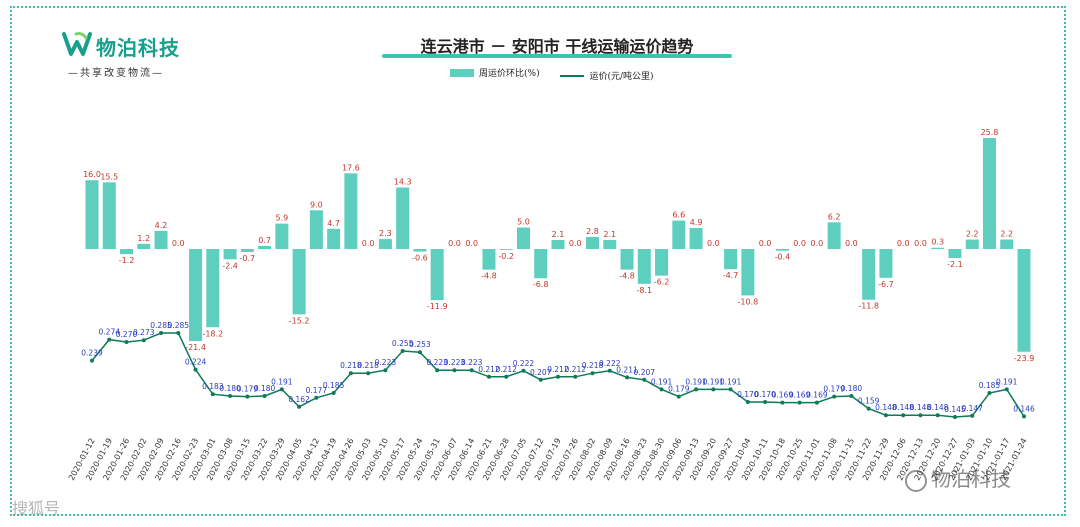 The height and width of the screenshot is (527, 1080). What do you see at coordinates (868, 306) in the screenshot?
I see `bar-label: -11.8` at bounding box center [868, 306].